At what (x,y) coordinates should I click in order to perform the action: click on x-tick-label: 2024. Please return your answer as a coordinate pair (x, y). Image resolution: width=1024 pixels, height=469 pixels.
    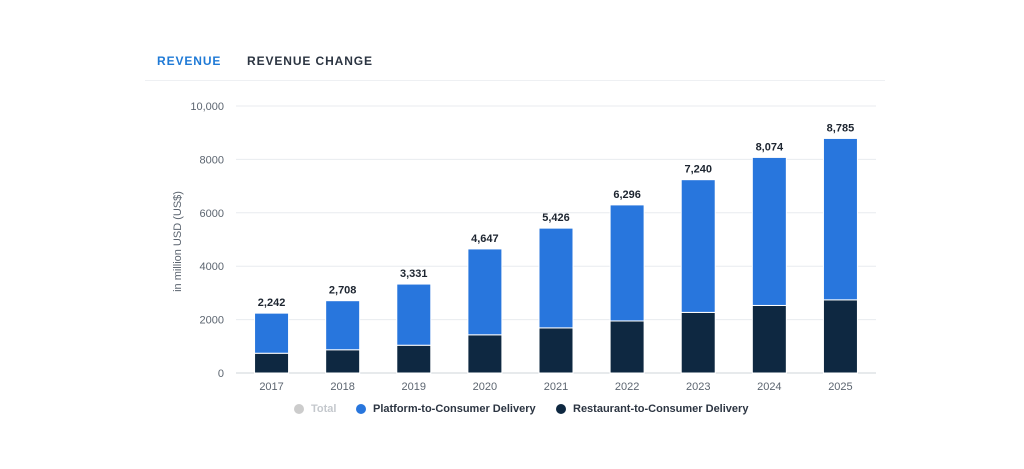
    Looking at the image, I should click on (769, 387).